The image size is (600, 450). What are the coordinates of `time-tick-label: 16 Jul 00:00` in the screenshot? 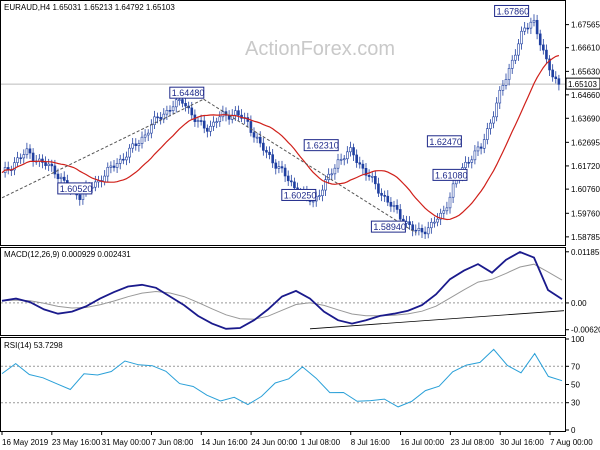 It's located at (423, 442).